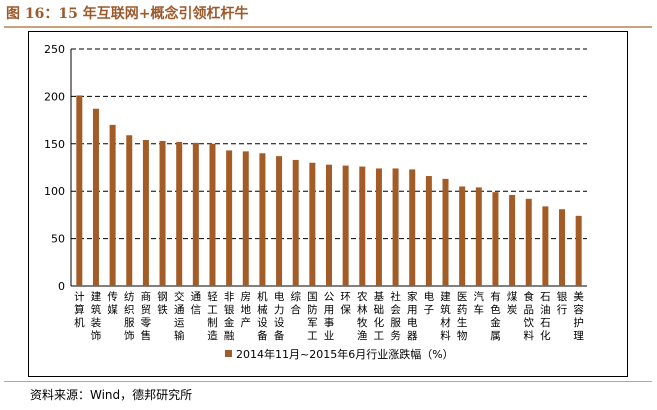 This screenshot has width=657, height=410. Describe the element at coordinates (479, 303) in the screenshot. I see `x-tick-label: 汽车` at that location.